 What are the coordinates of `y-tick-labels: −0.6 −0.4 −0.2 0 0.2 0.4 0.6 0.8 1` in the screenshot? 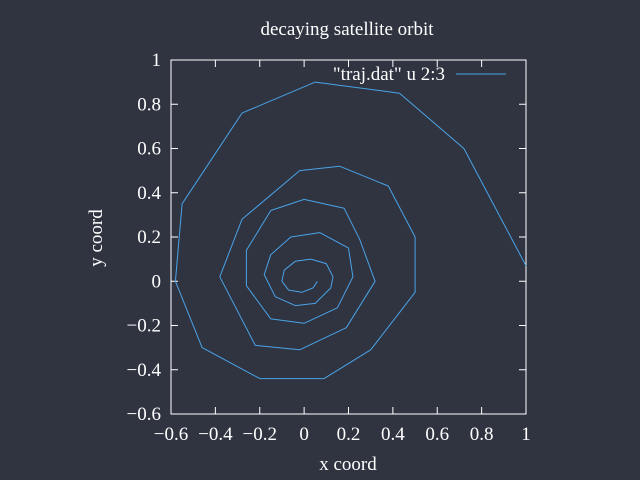 It's located at (144, 237).